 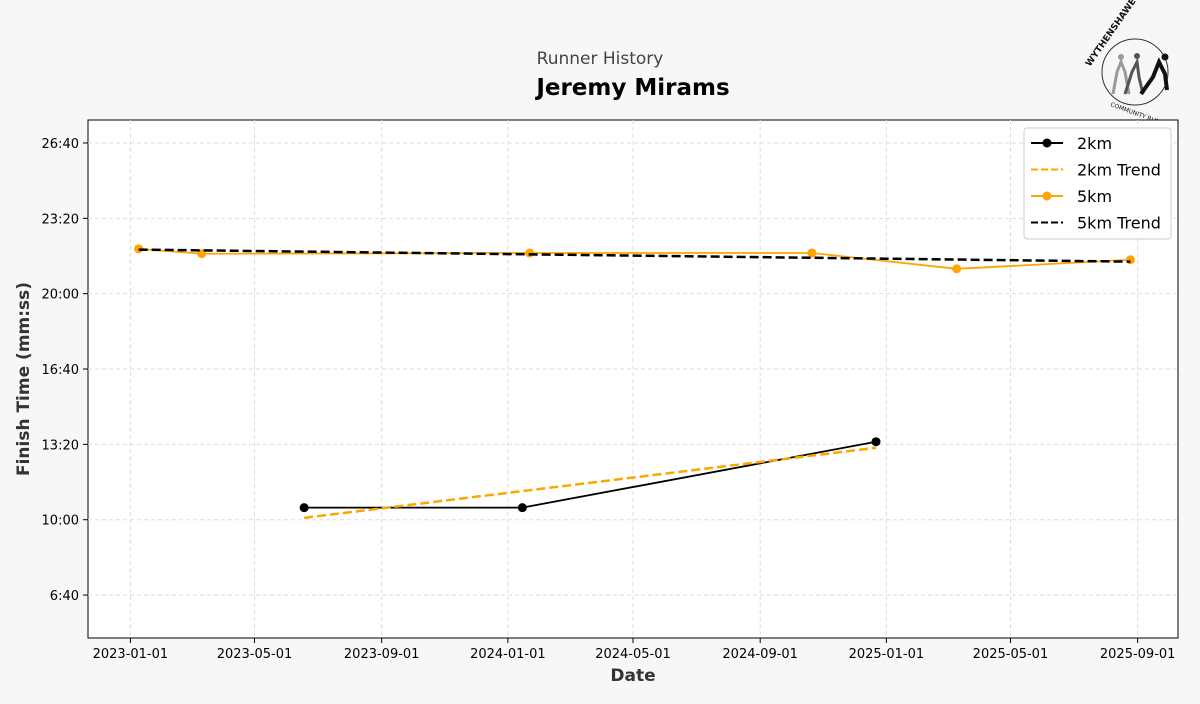 I want to click on chart-subtitle: Runner History, so click(x=600, y=59).